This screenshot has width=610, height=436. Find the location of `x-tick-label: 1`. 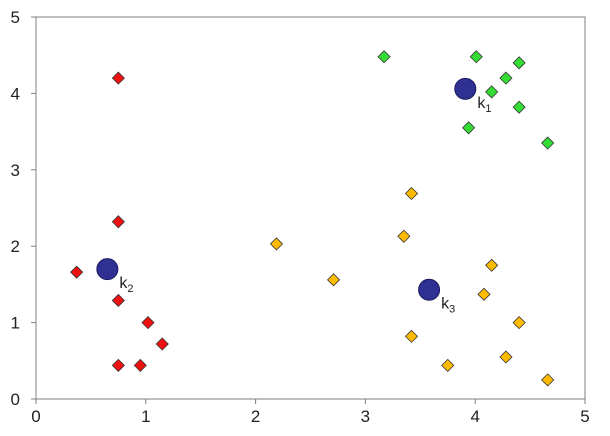

x-tick-label: 1 is located at coordinates (145, 416).